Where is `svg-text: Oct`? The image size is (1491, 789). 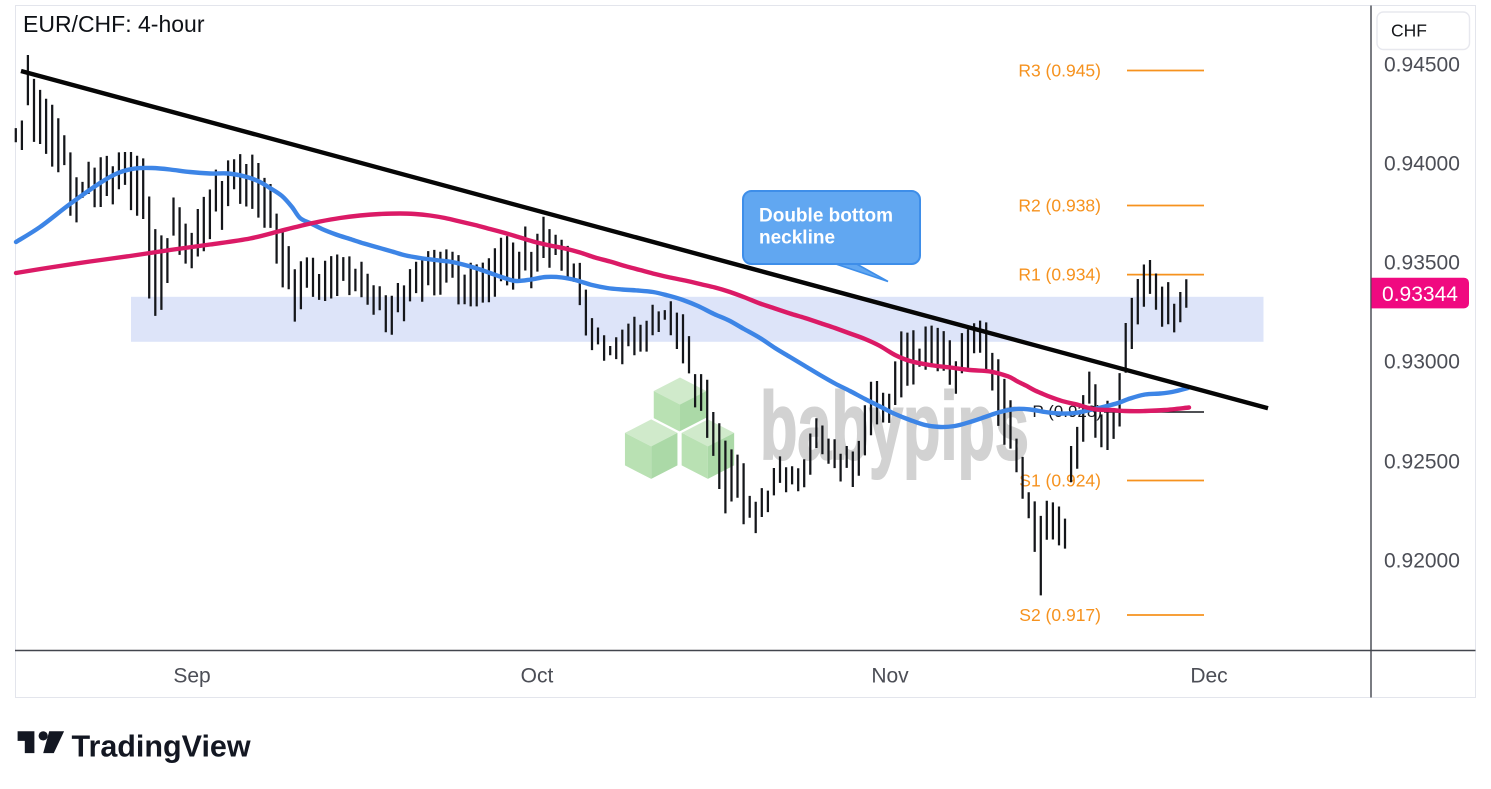 svg-text: Oct is located at coordinates (537, 676).